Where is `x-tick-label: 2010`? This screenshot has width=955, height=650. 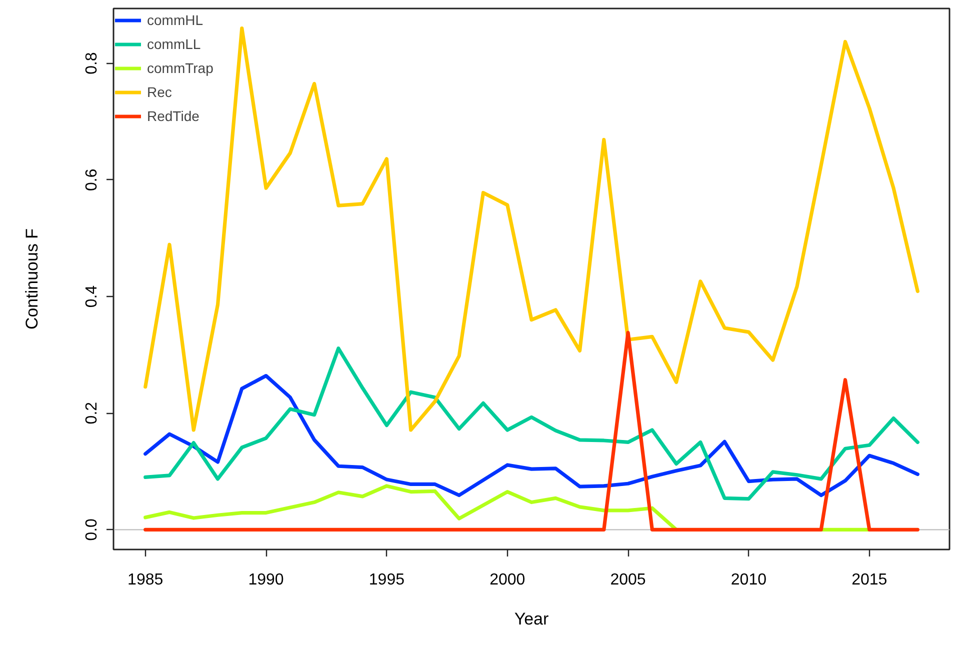
x-tick-label: 2010 is located at coordinates (748, 580).